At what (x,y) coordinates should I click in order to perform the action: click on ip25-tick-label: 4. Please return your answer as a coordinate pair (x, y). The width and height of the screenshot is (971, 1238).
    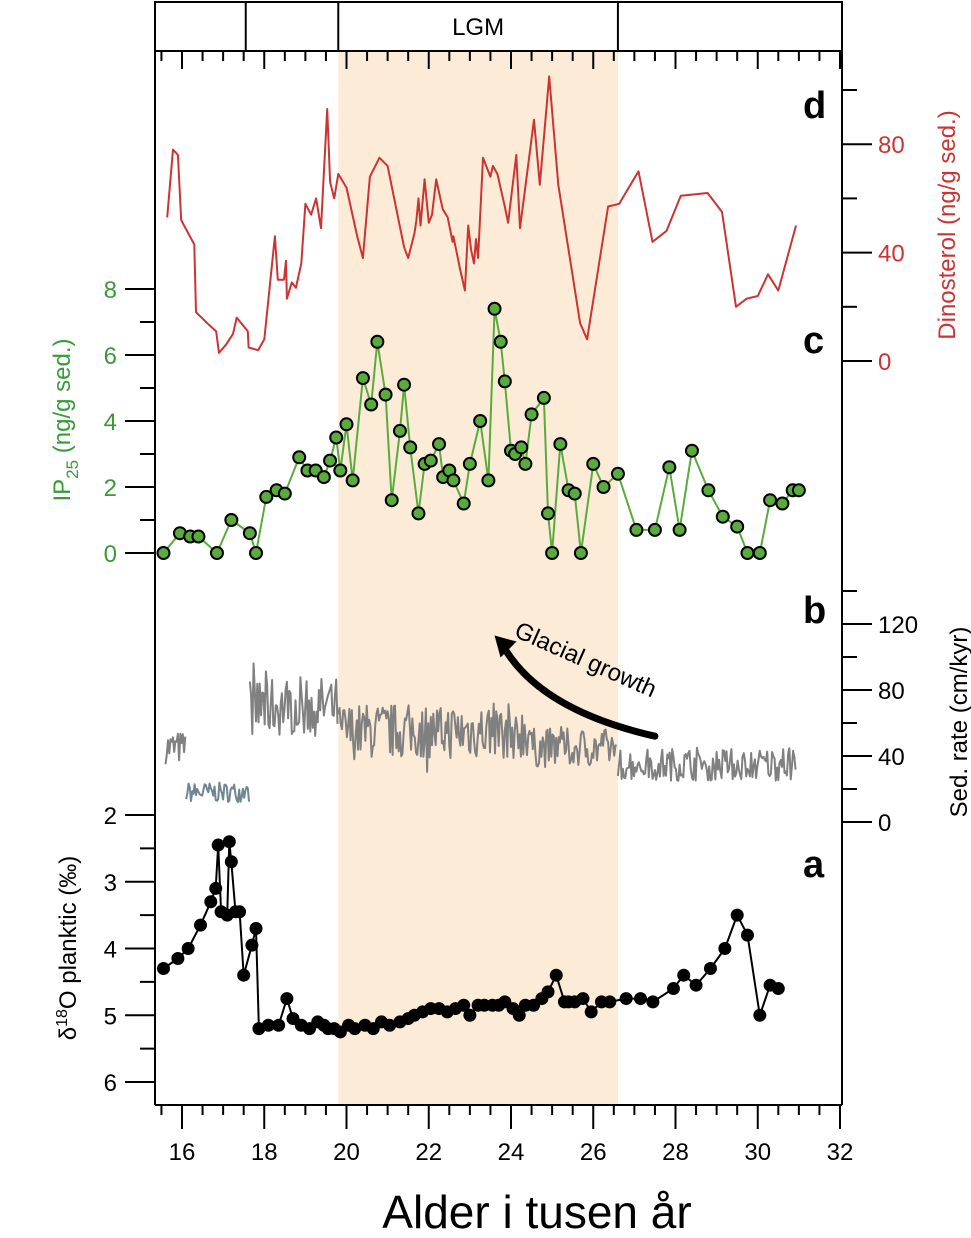
    Looking at the image, I should click on (110, 422).